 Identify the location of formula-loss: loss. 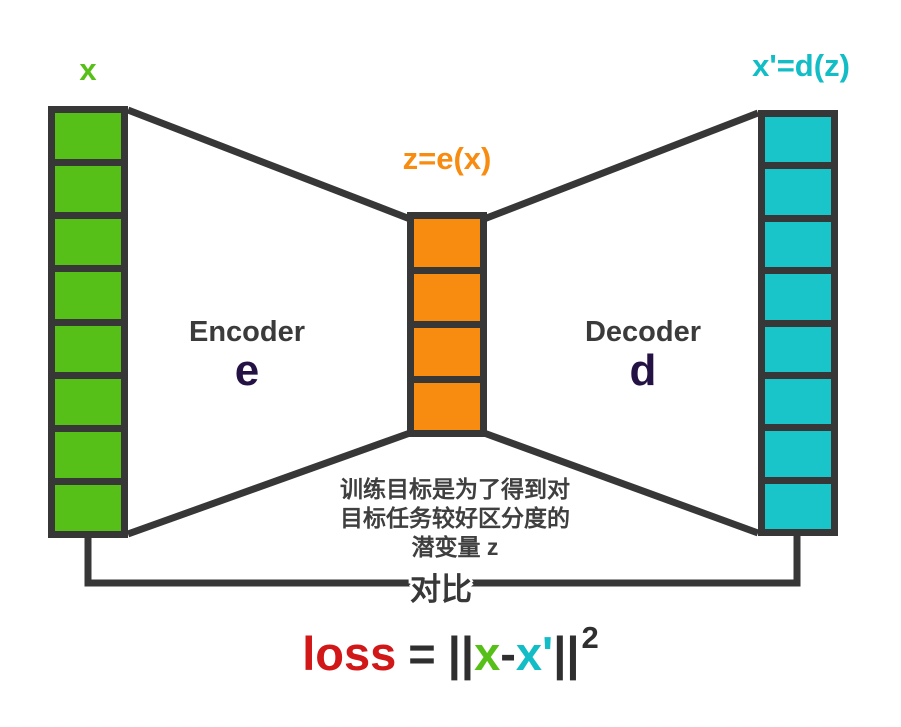
(349, 653).